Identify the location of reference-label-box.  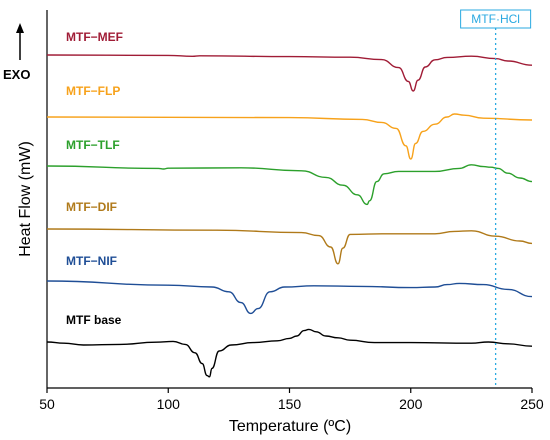
(496, 19).